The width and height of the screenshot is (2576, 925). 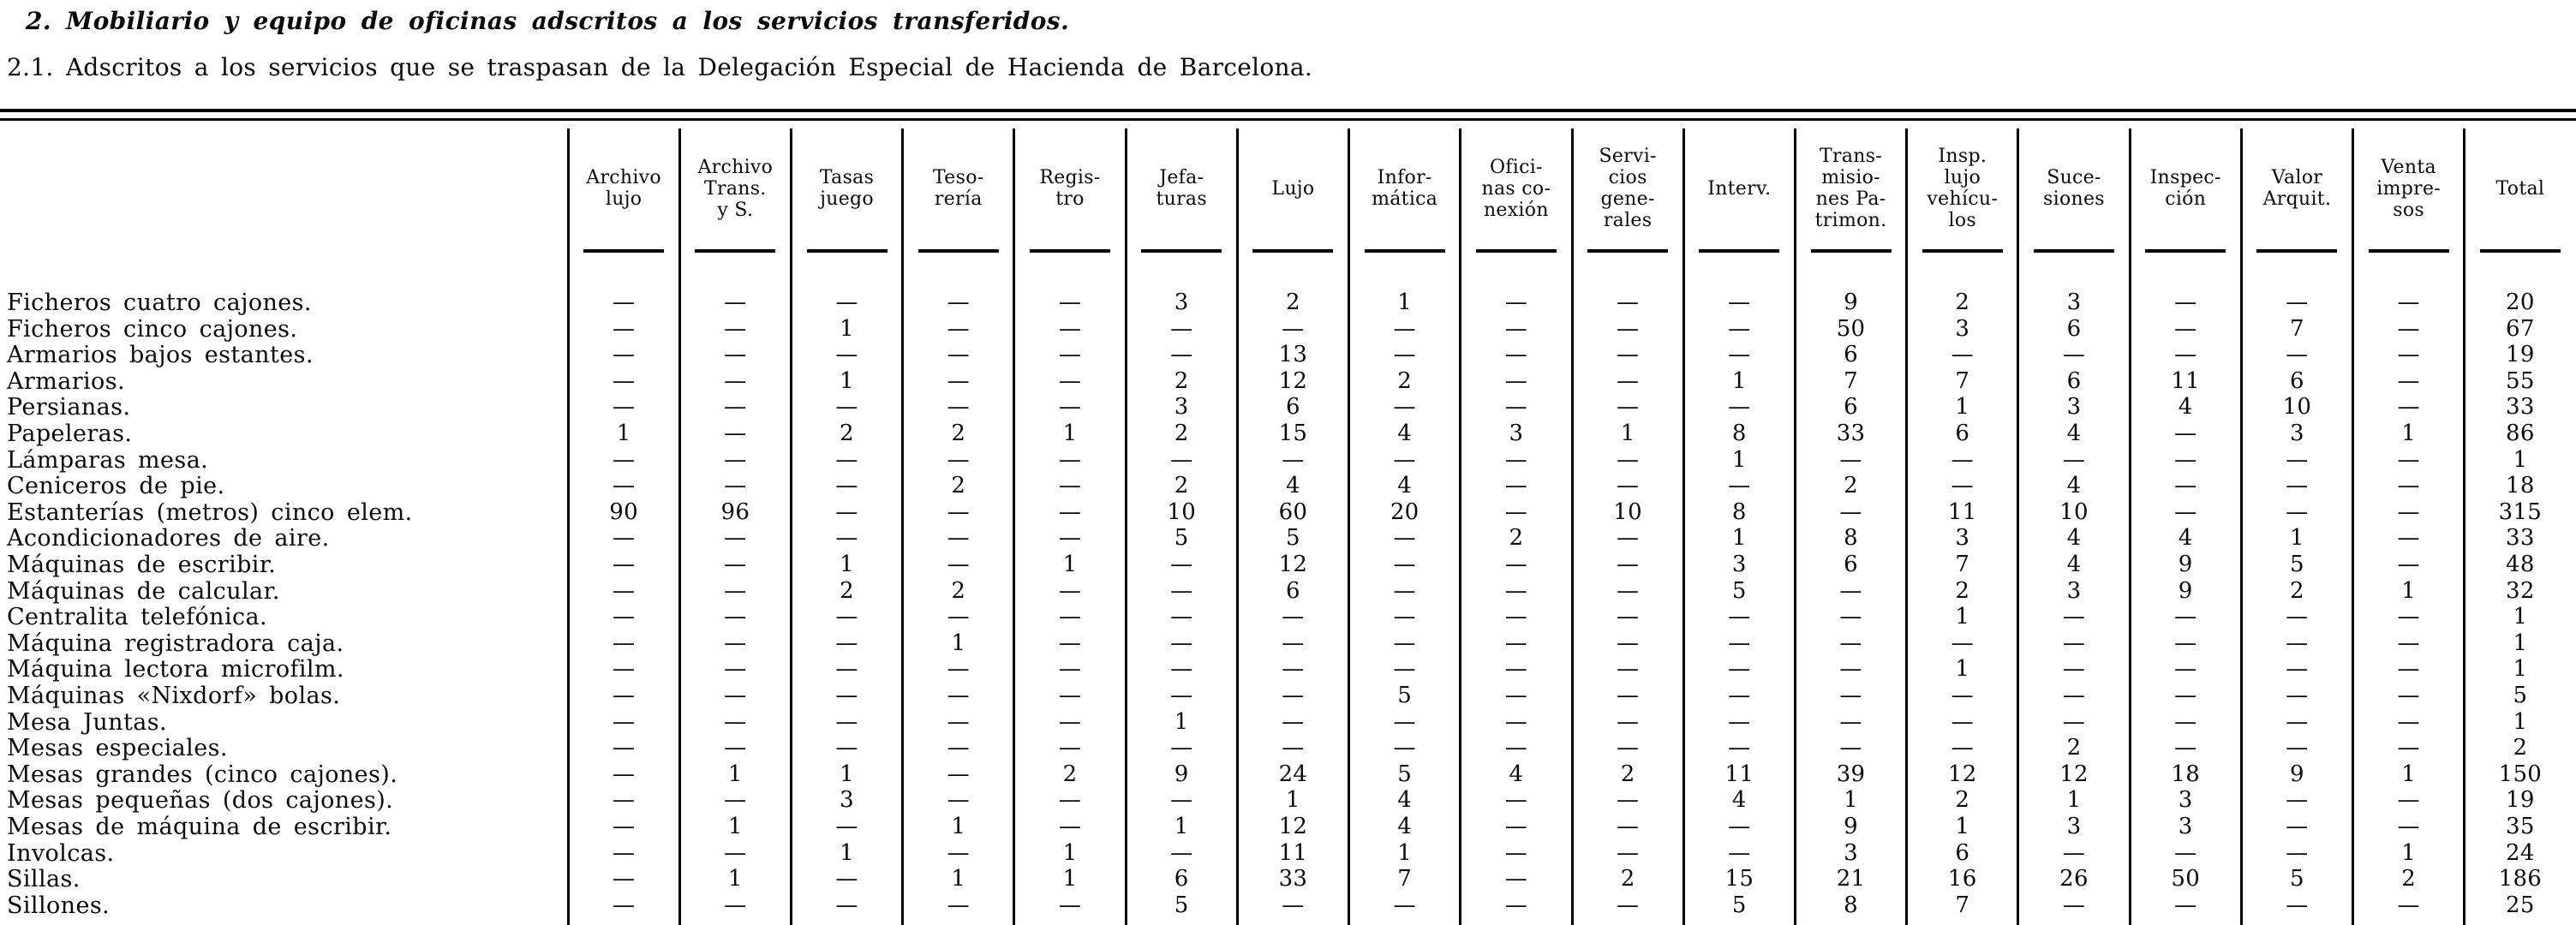 What do you see at coordinates (1851, 156) in the screenshot?
I see `column-header-line: Trans-` at bounding box center [1851, 156].